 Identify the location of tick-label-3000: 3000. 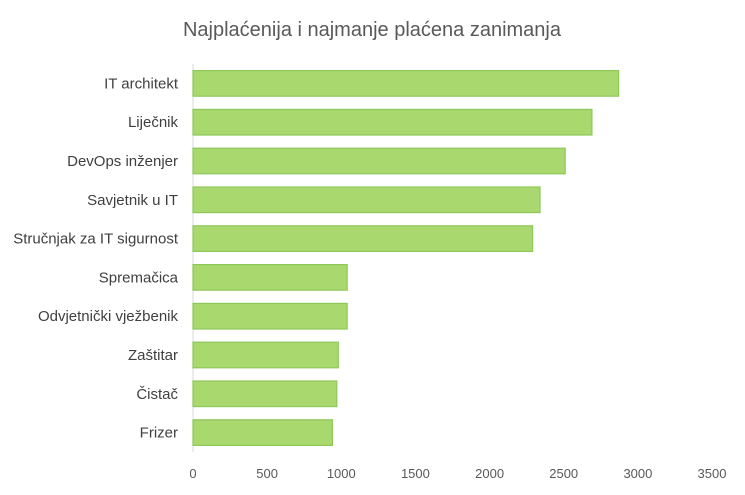
(637, 473).